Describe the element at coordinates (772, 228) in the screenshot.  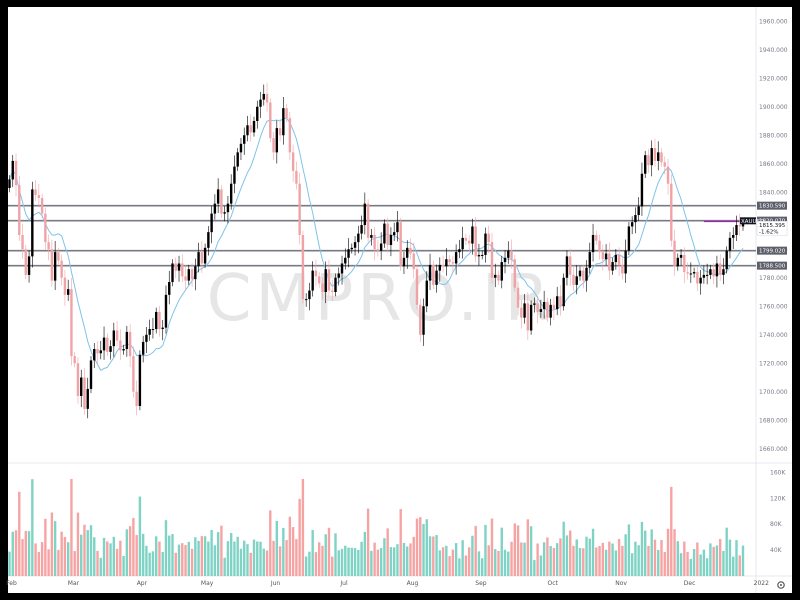
I see `current-price-box` at that location.